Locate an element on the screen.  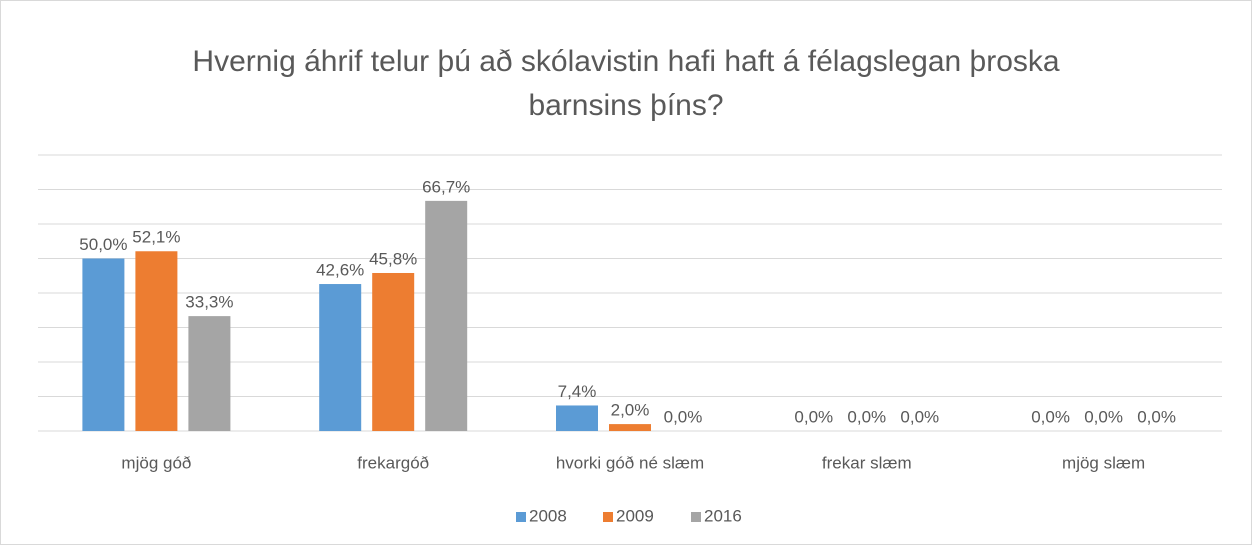
data-label: 66,7% is located at coordinates (446, 186).